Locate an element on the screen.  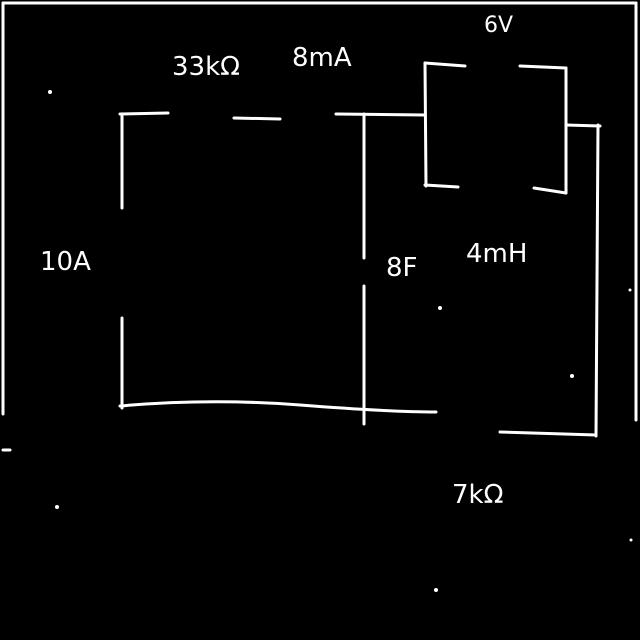
label-10a: 10A is located at coordinates (65, 262).